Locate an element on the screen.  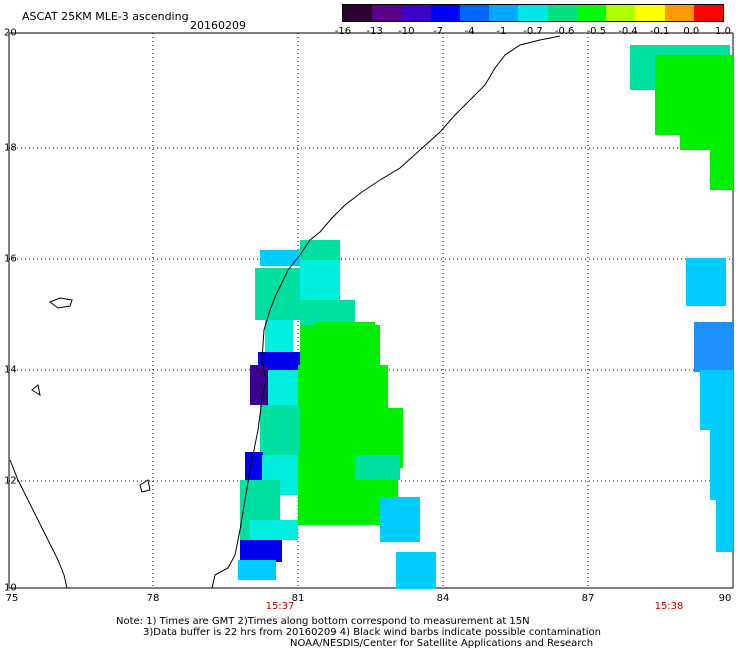
colorbar-tick-label: -0.4 is located at coordinates (628, 31).